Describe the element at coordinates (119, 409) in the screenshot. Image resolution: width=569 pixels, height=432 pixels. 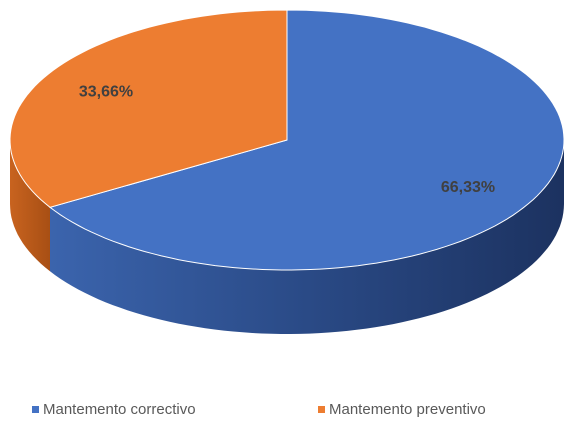
I see `legend-label: Mantemento correctivo` at that location.